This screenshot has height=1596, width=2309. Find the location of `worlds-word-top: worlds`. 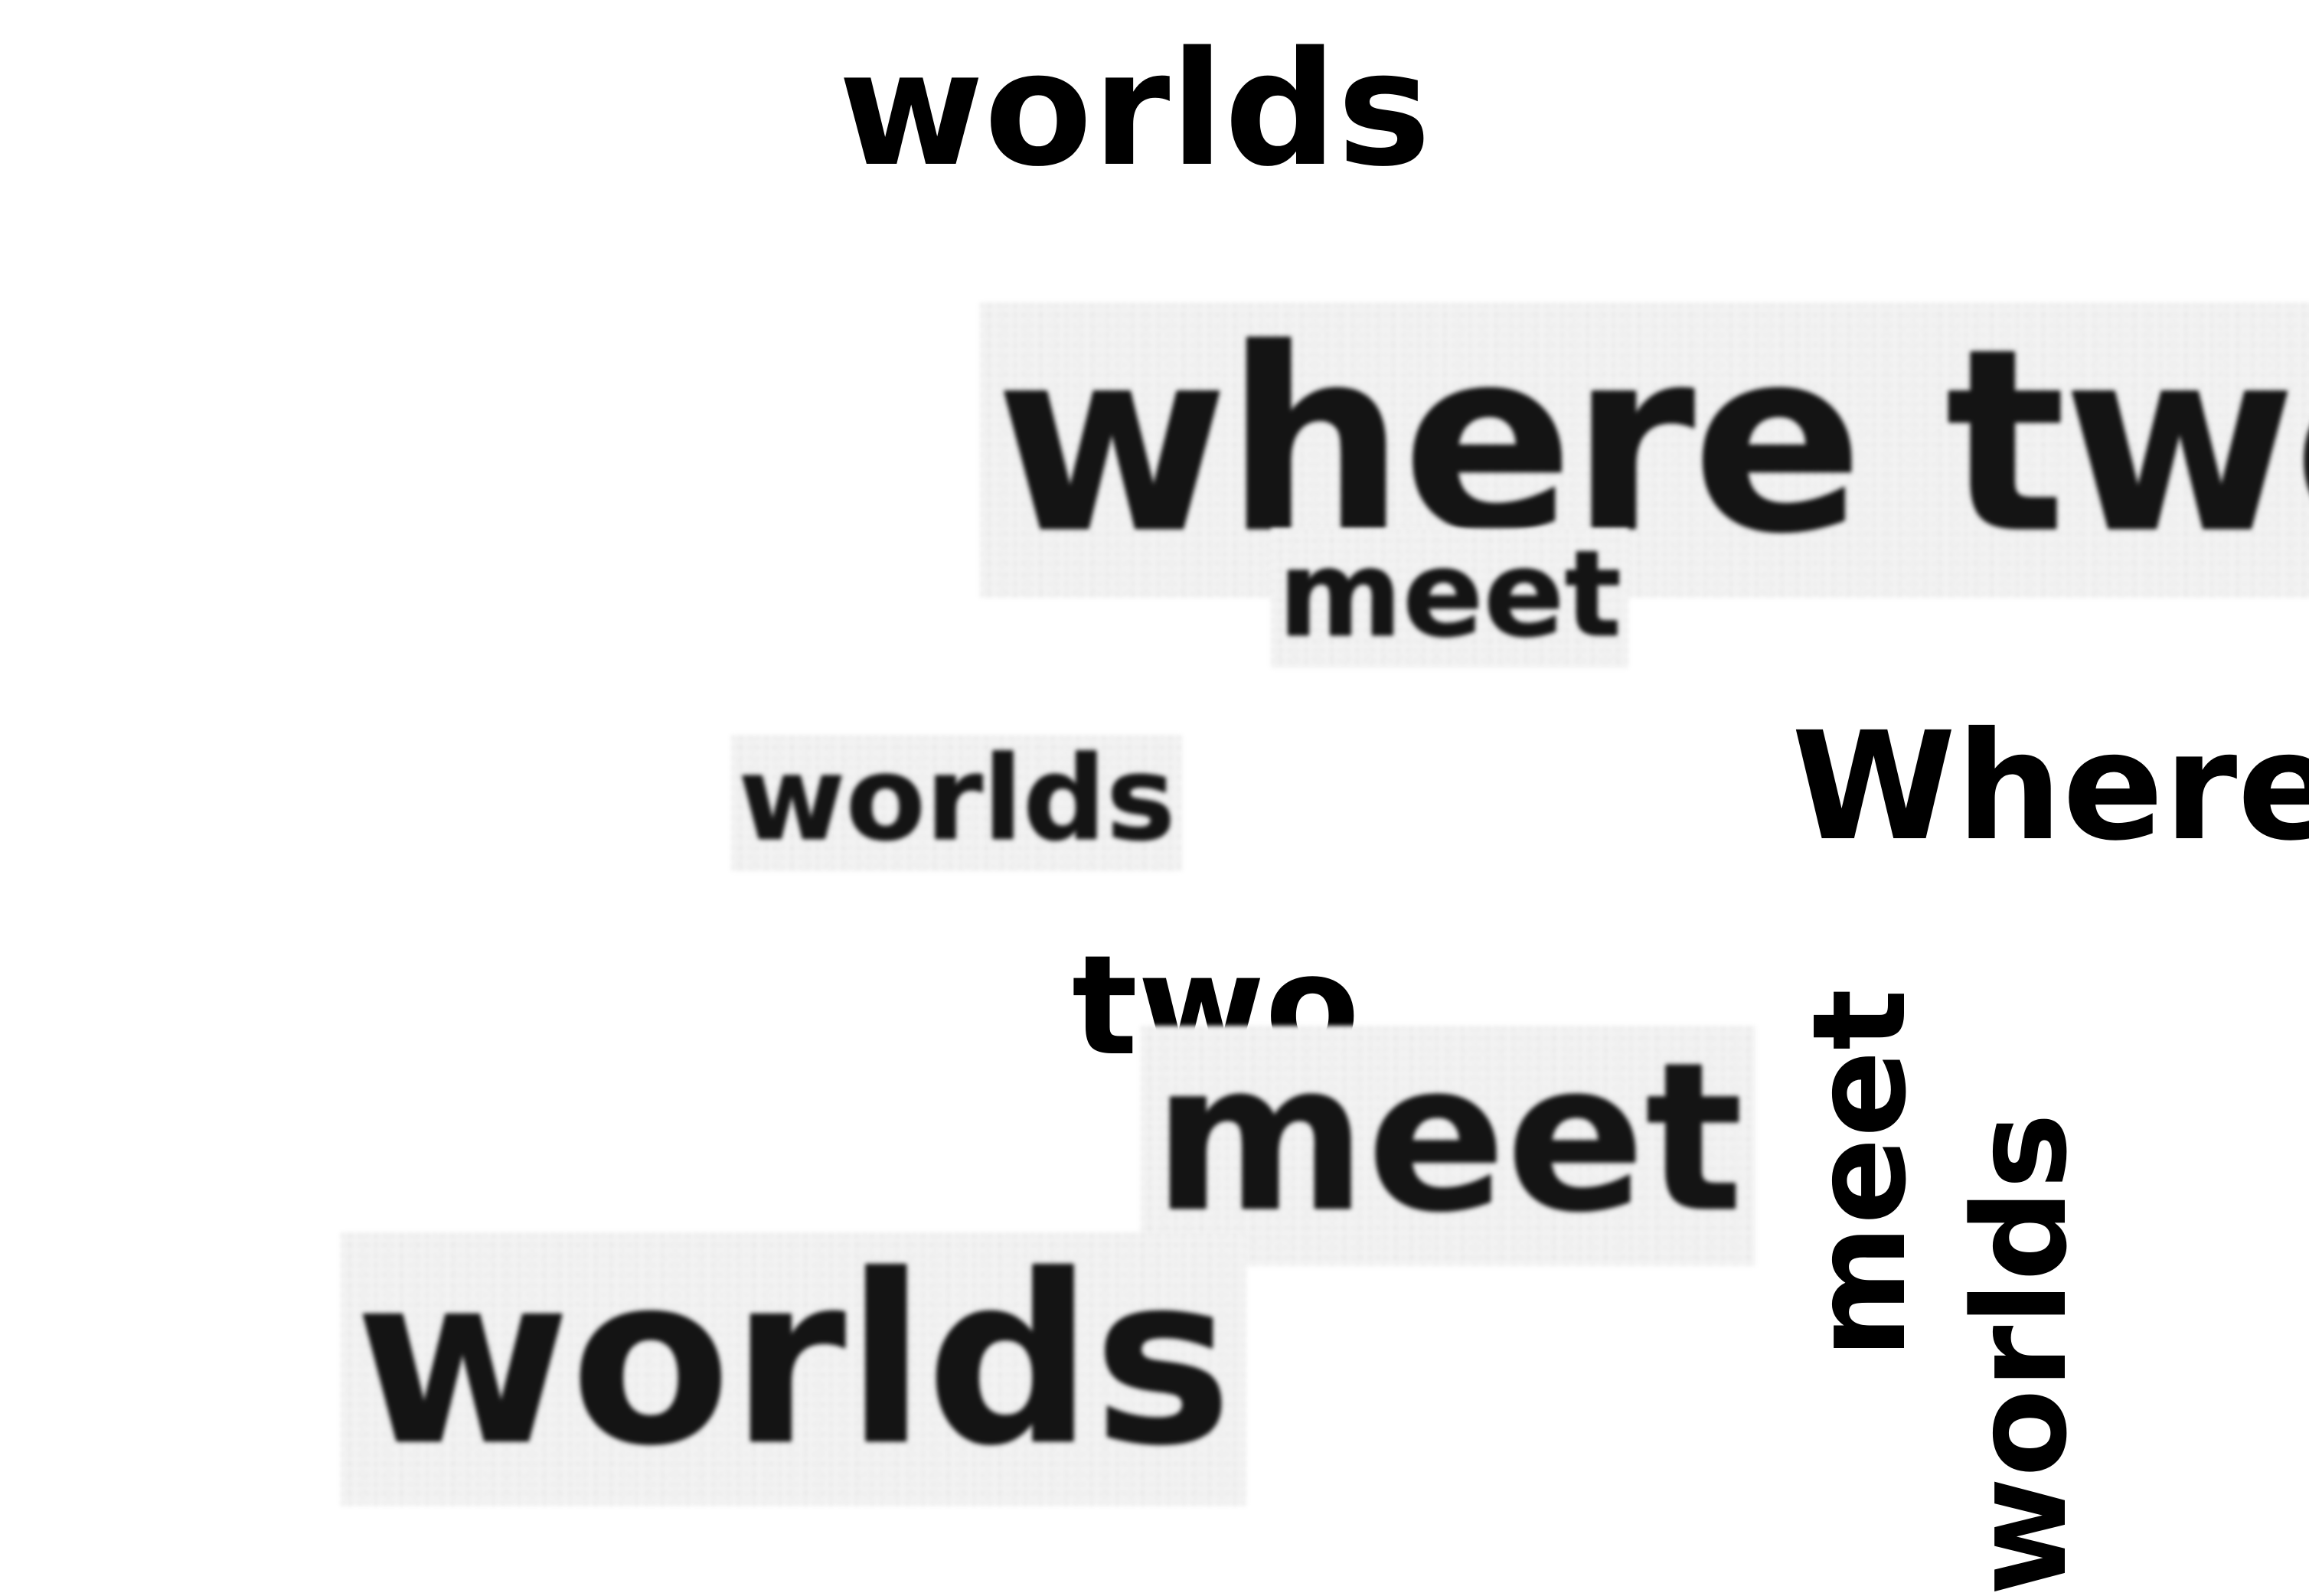

worlds-word-top: worlds is located at coordinates (1135, 109).